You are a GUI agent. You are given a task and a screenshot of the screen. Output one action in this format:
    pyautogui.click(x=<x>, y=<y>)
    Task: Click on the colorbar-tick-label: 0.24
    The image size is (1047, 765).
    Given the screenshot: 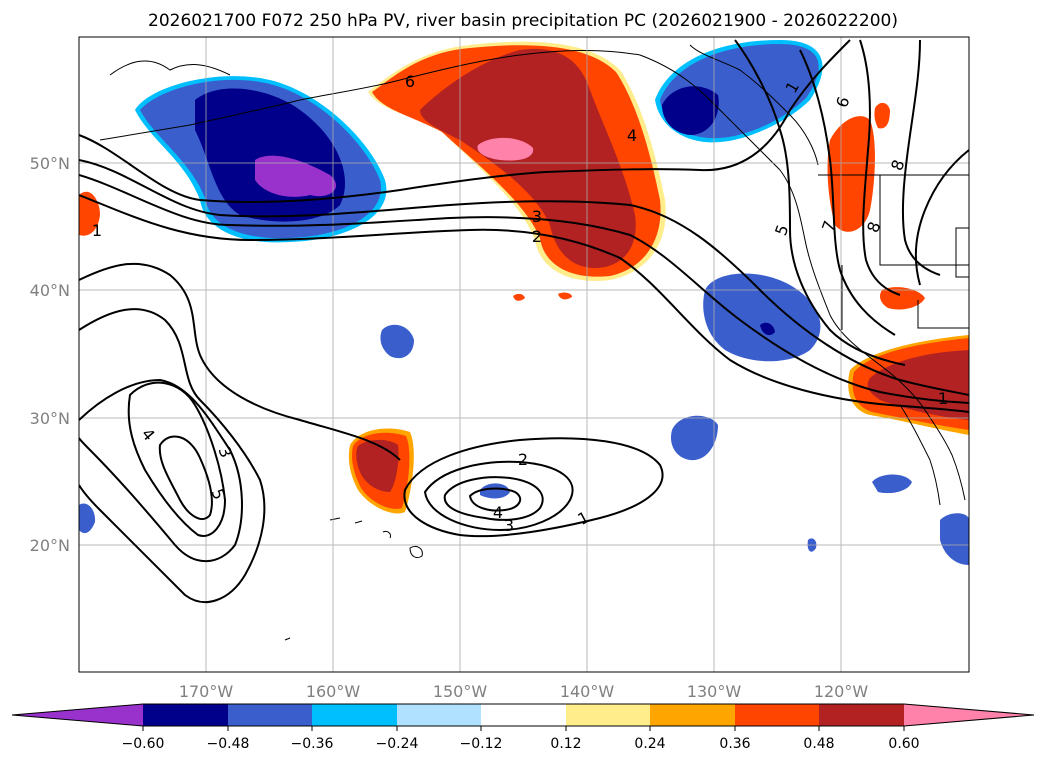 What is the action you would take?
    pyautogui.click(x=649, y=744)
    